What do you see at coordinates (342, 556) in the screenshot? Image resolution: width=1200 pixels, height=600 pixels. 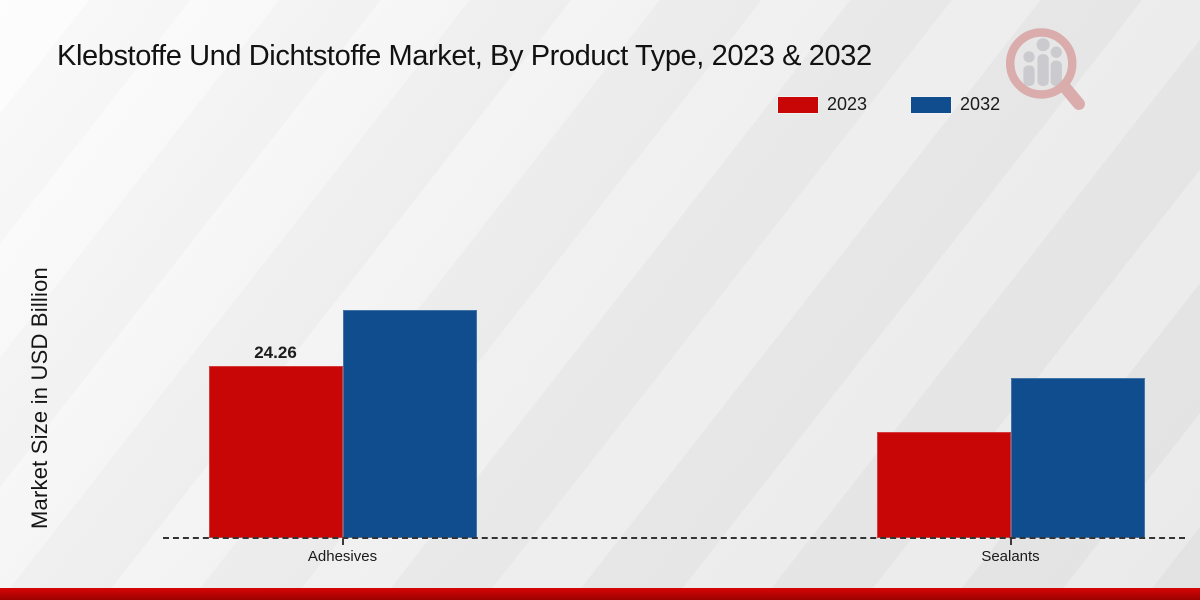 I see `x-label-adhesives: Adhesives` at bounding box center [342, 556].